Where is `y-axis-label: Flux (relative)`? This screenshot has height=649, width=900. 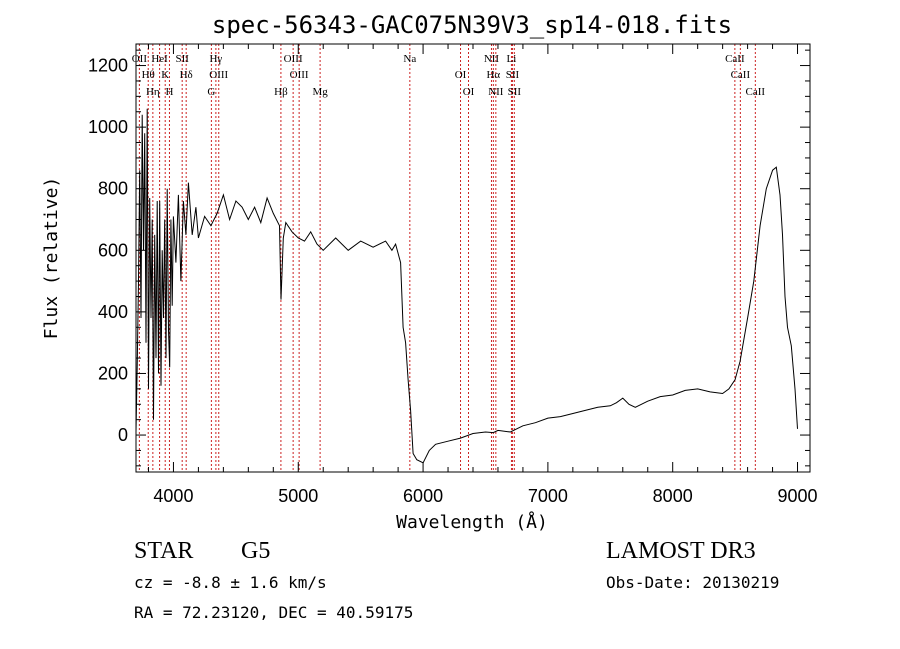 y-axis-label: Flux (relative) is located at coordinates (51, 258).